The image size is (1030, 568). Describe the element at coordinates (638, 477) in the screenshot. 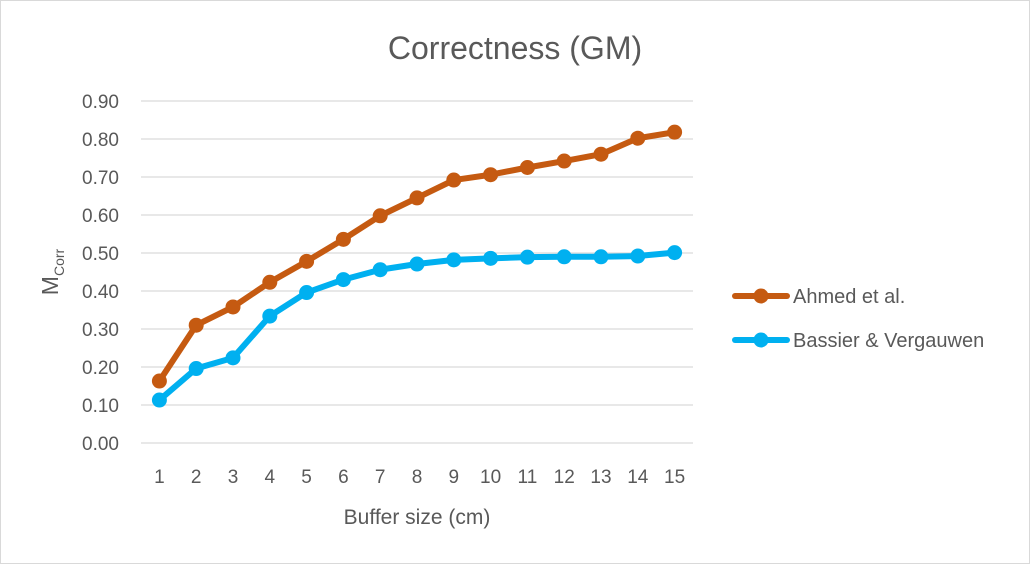

I see `x-tick-label: 14` at that location.